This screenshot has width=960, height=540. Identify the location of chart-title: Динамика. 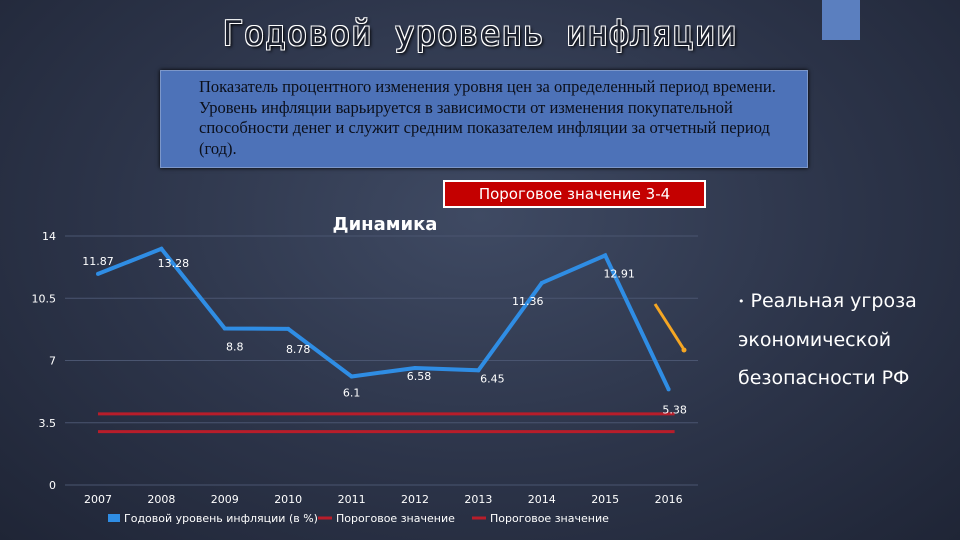
(385, 224).